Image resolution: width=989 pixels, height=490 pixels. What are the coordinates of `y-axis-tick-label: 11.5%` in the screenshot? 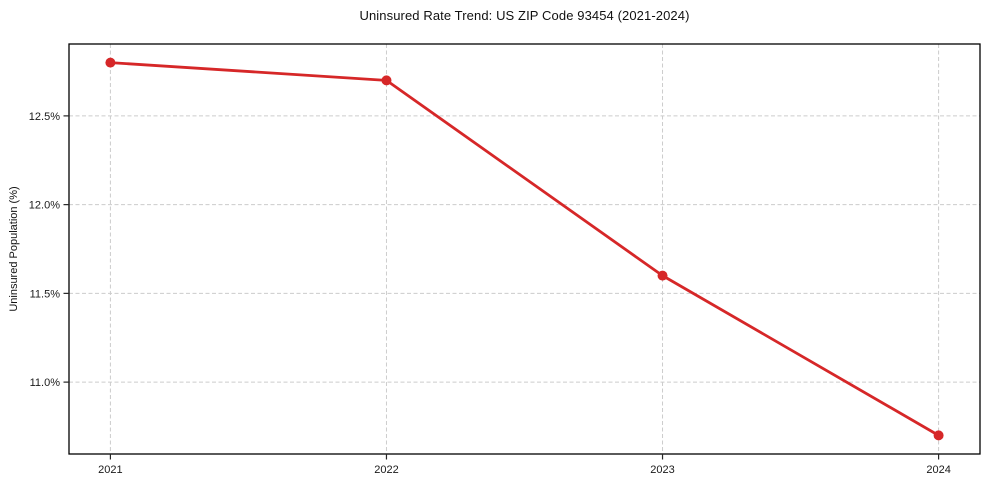 It's located at (45, 294).